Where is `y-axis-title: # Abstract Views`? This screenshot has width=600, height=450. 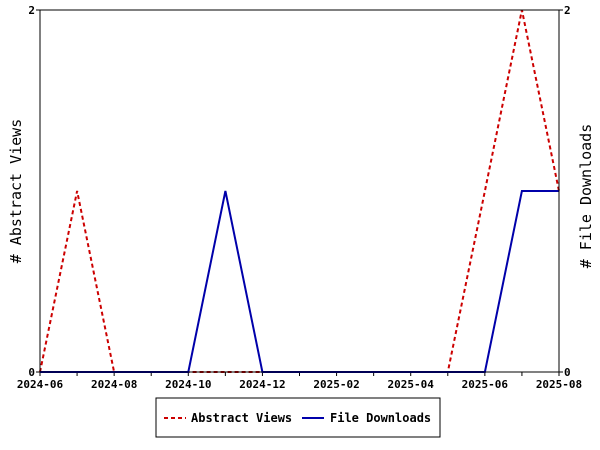
y-axis-title: # Abstract Views is located at coordinates (16, 191).